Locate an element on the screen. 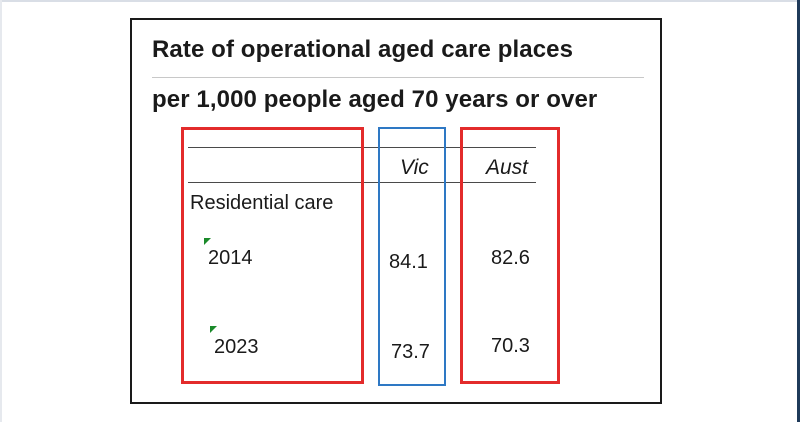 This screenshot has height=422, width=800. title-divider is located at coordinates (398, 77).